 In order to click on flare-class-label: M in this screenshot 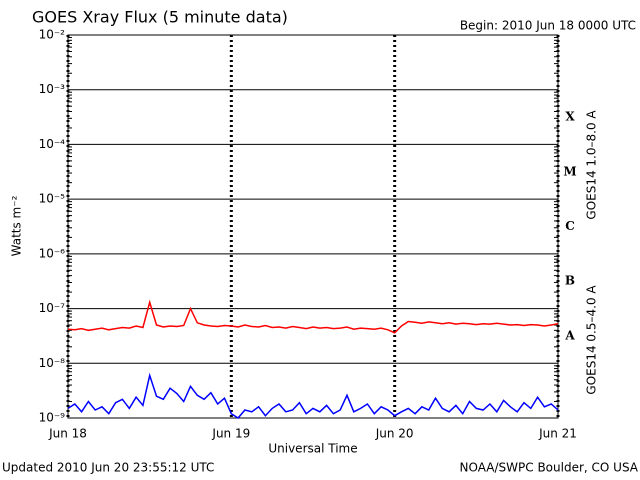, I will do `click(569, 171)`.